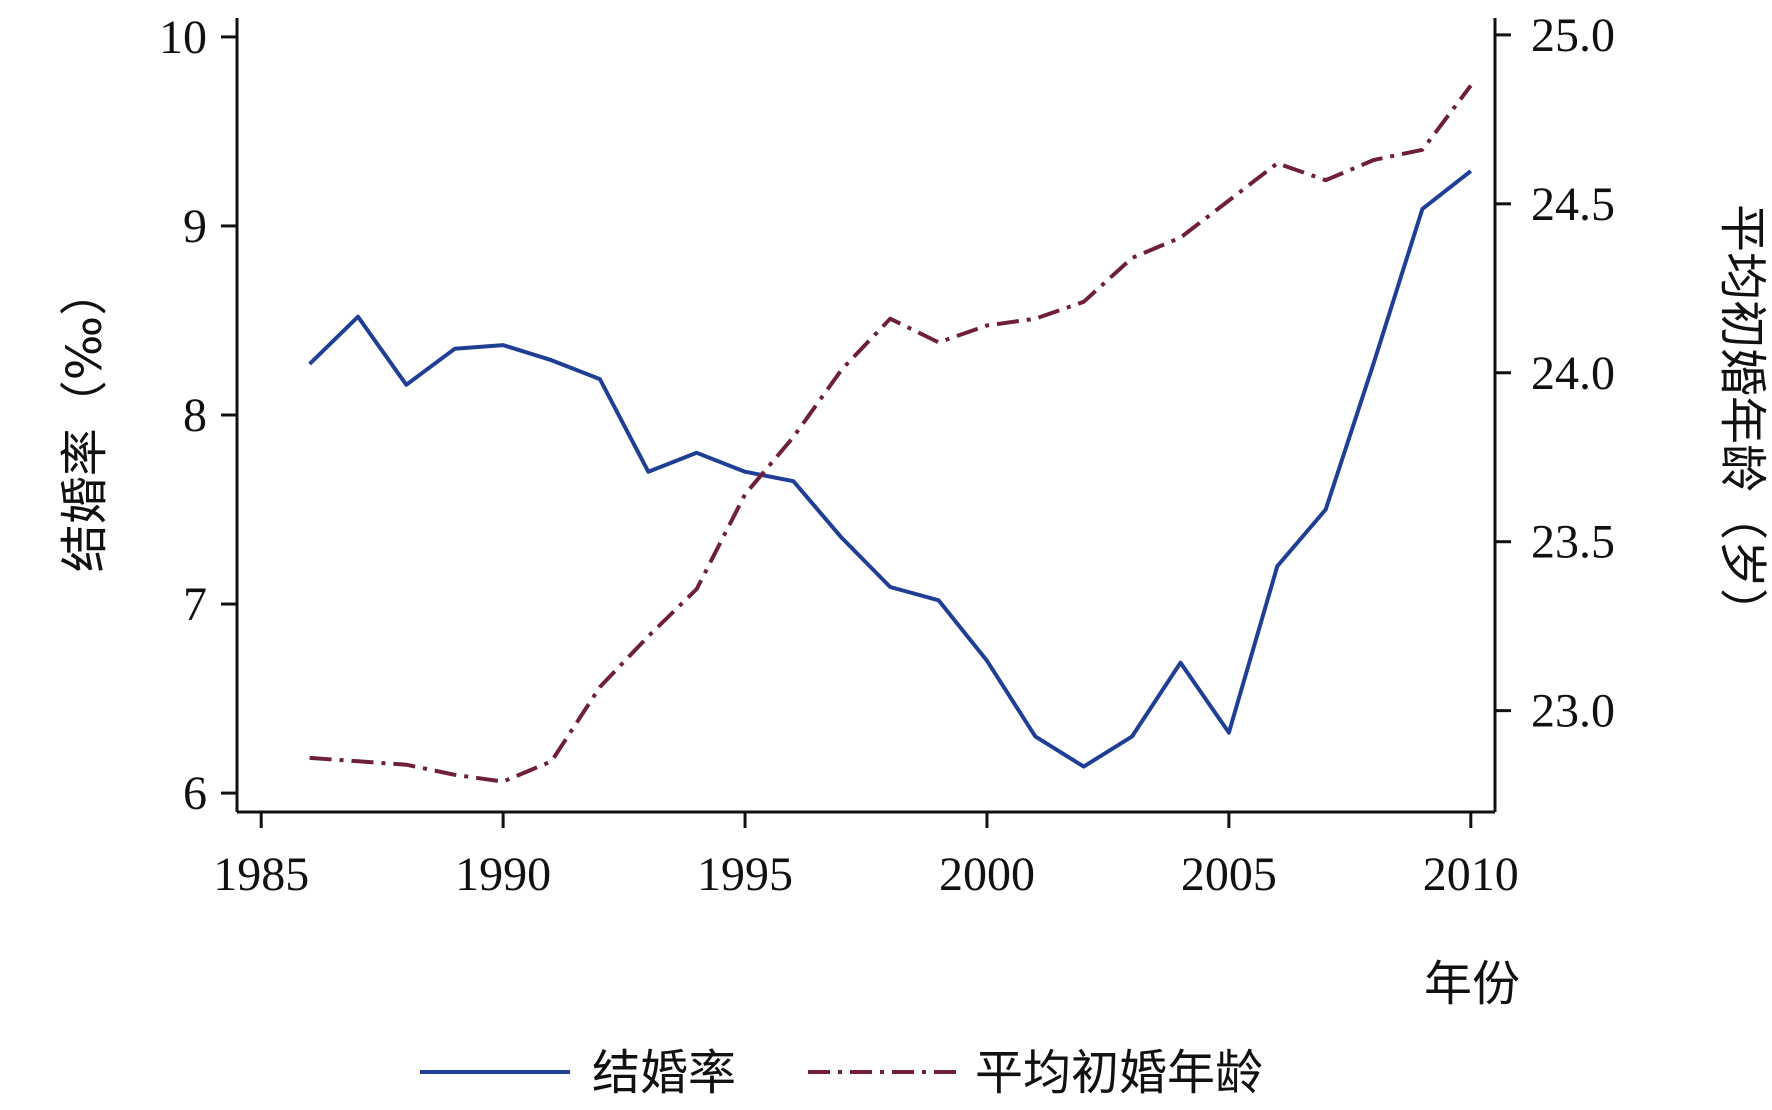 This screenshot has width=1772, height=1110. What do you see at coordinates (1573, 542) in the screenshot?
I see `y-right-tick-label: 23.5` at bounding box center [1573, 542].